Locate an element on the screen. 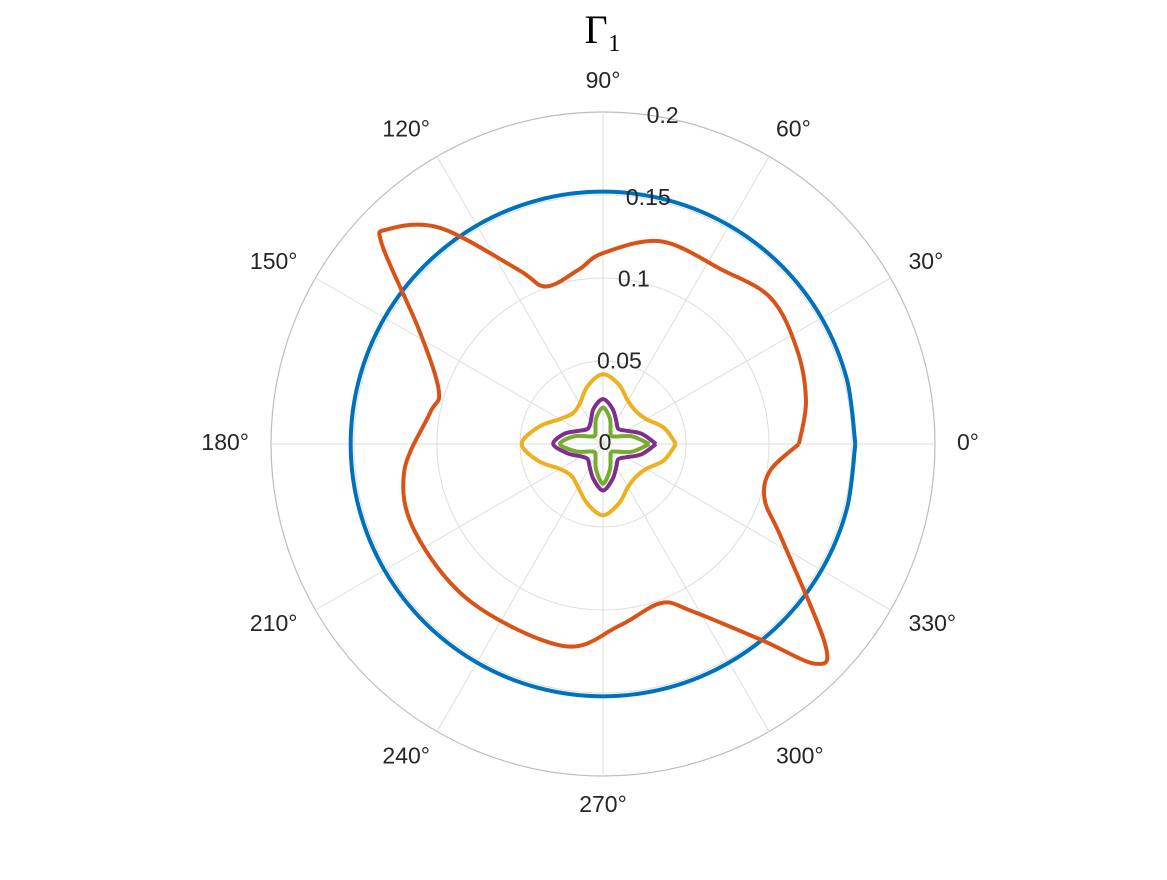  theta-tick-label: 150° is located at coordinates (274, 261).